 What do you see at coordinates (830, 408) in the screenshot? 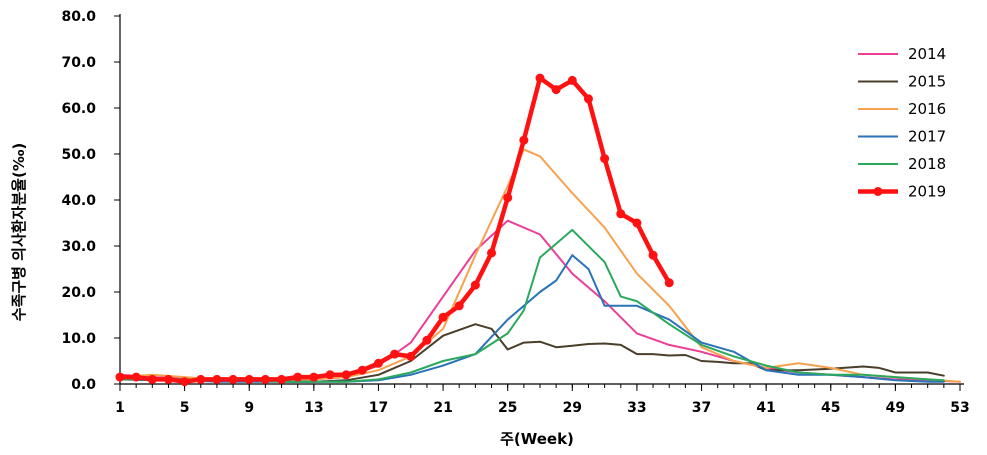
I see `x-tick-label: 45` at bounding box center [830, 408].